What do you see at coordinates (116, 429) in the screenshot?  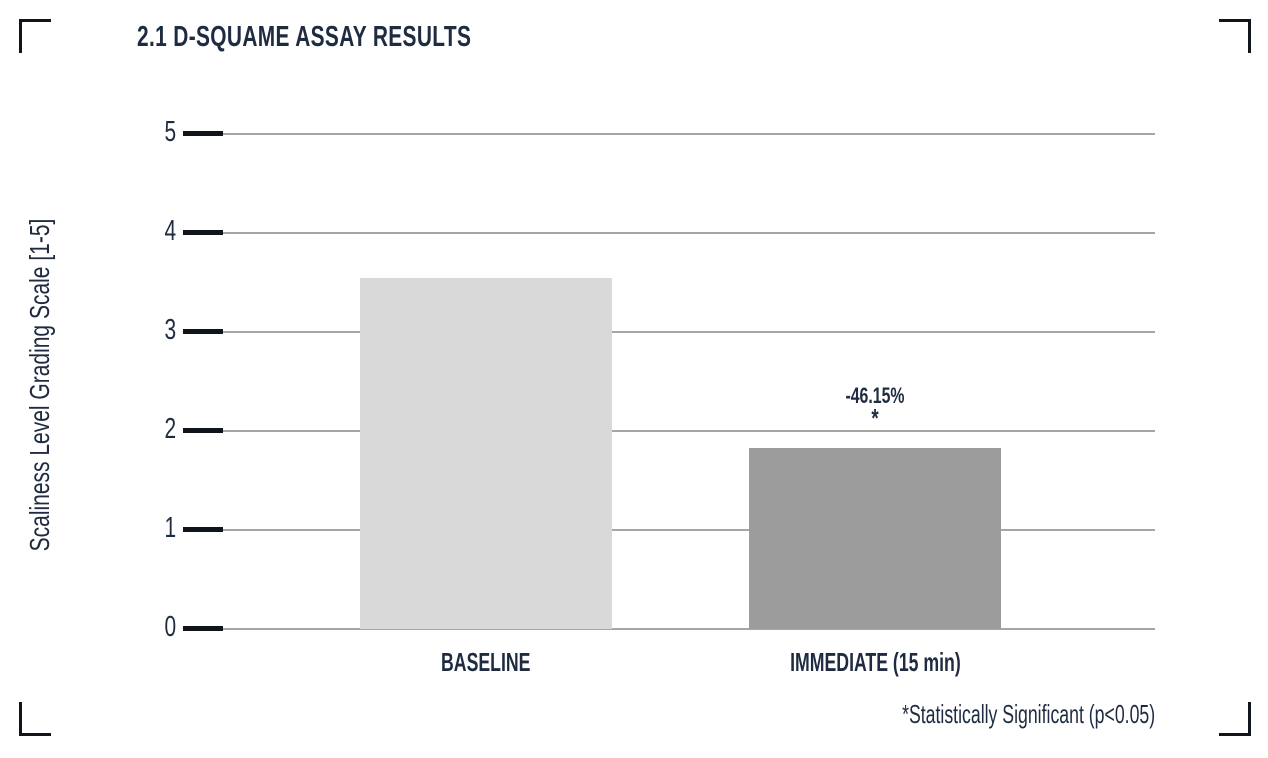 I see `y-tick-label-2: 2` at bounding box center [116, 429].